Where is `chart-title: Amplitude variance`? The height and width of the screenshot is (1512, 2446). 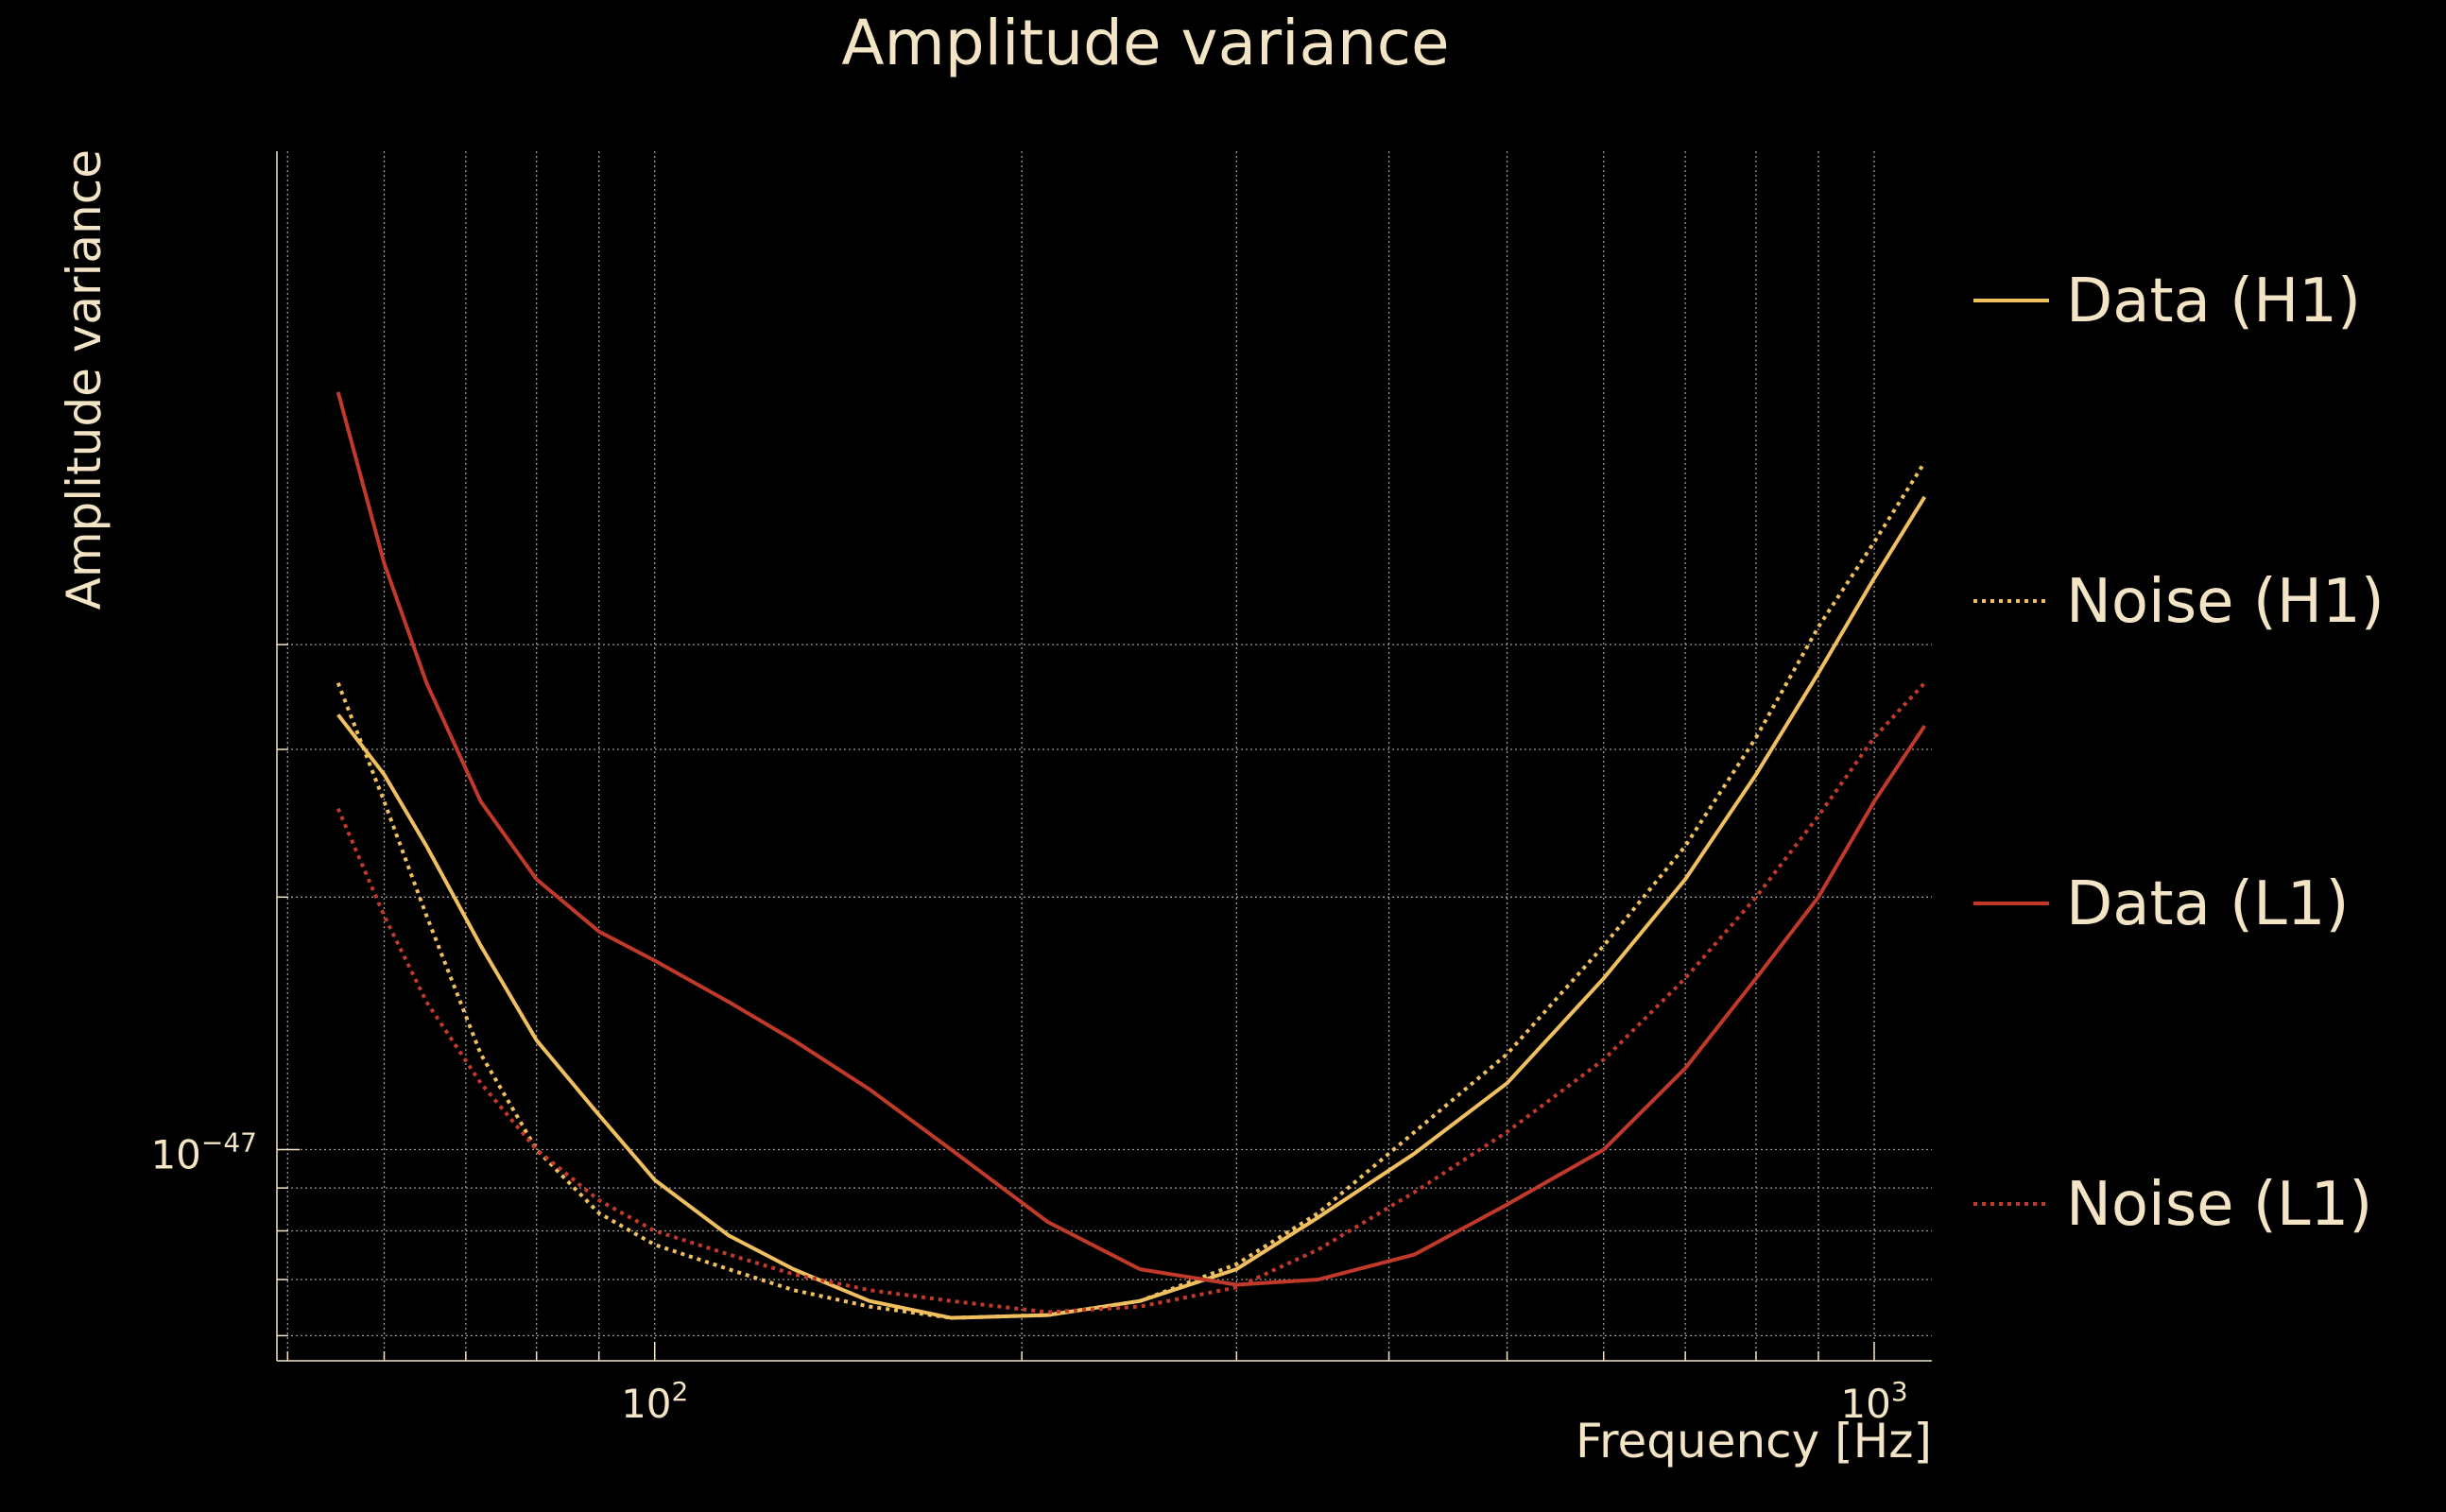
chart-title: Amplitude variance is located at coordinates (1145, 43).